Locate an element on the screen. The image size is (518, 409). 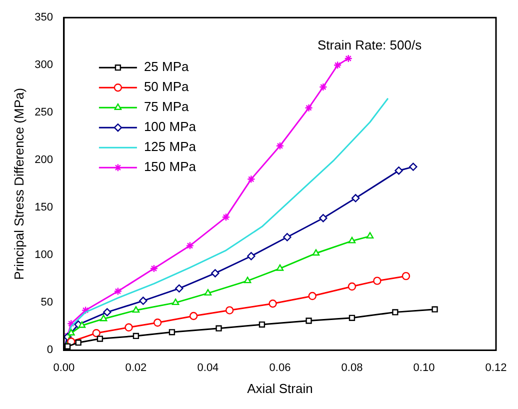
x-axis-title: Axial Strain is located at coordinates (280, 388).